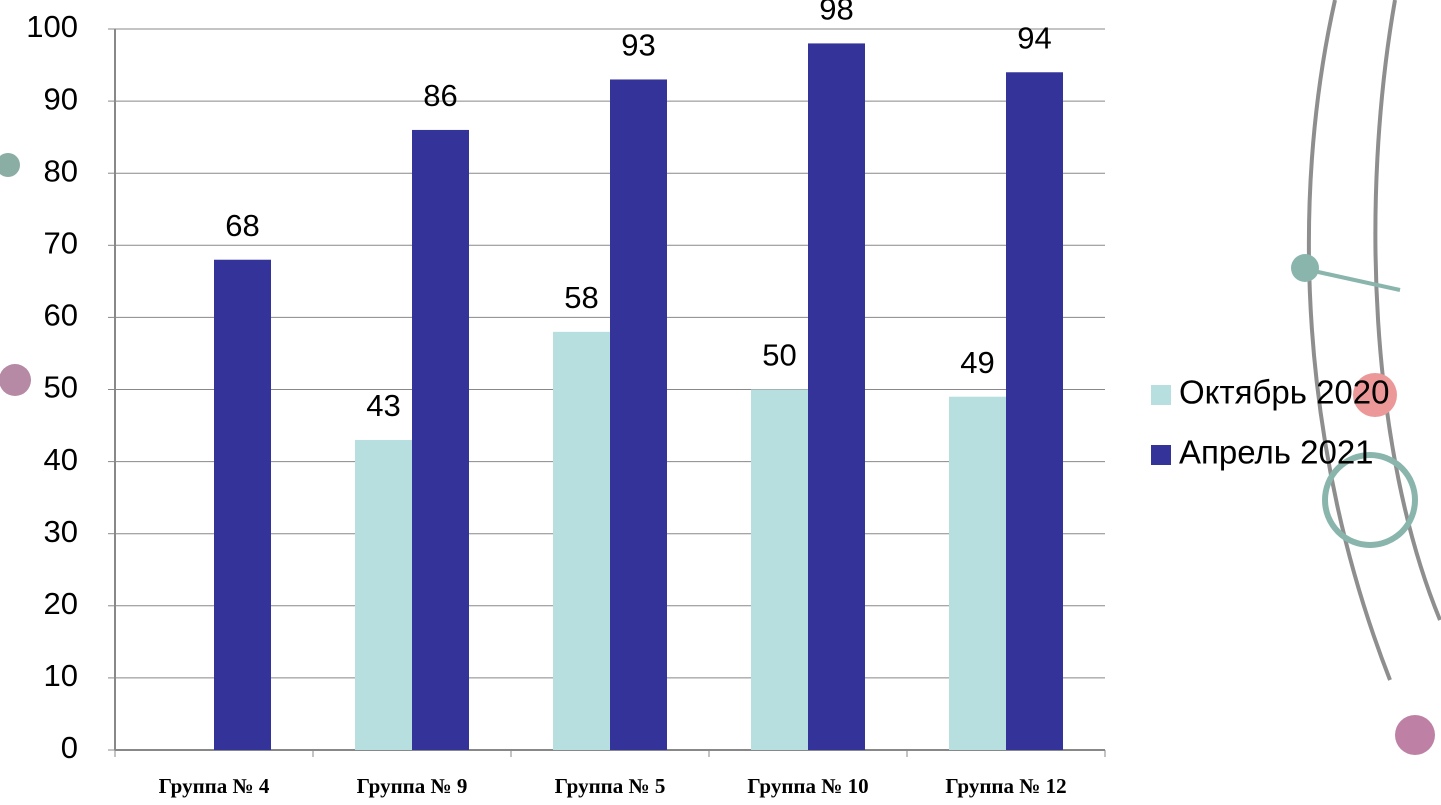 The height and width of the screenshot is (805, 1441). I want to click on x-tick-label: Группа № 12, so click(1005, 786).